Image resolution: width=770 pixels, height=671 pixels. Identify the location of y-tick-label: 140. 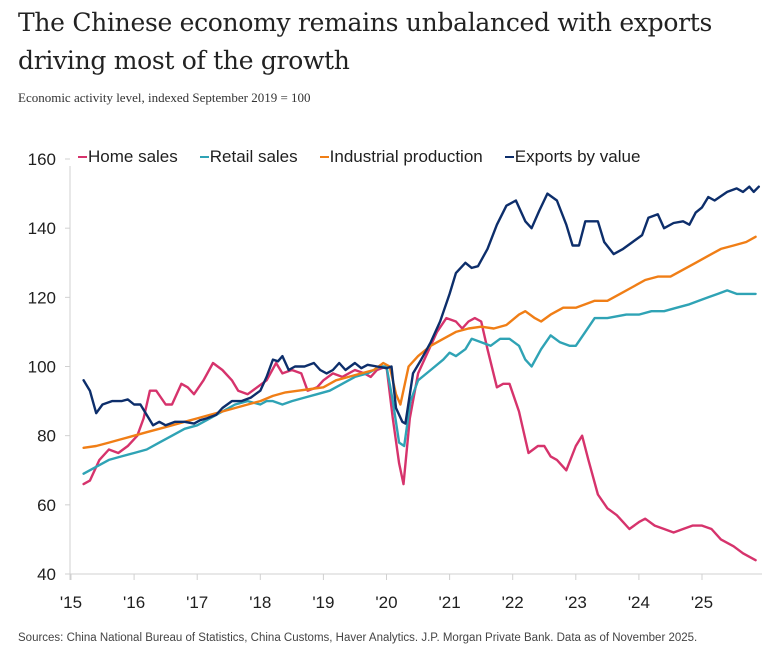
(42, 228).